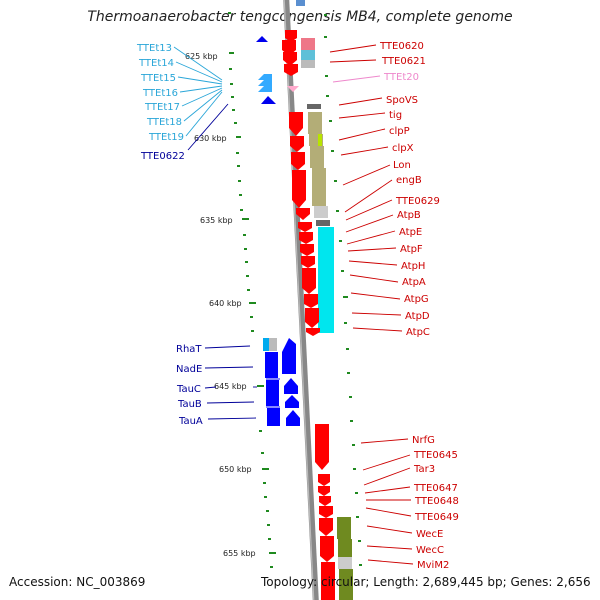 The width and height of the screenshot is (600, 600). I want to click on gene-label-tte-t17: TTEt17, so click(162, 107).